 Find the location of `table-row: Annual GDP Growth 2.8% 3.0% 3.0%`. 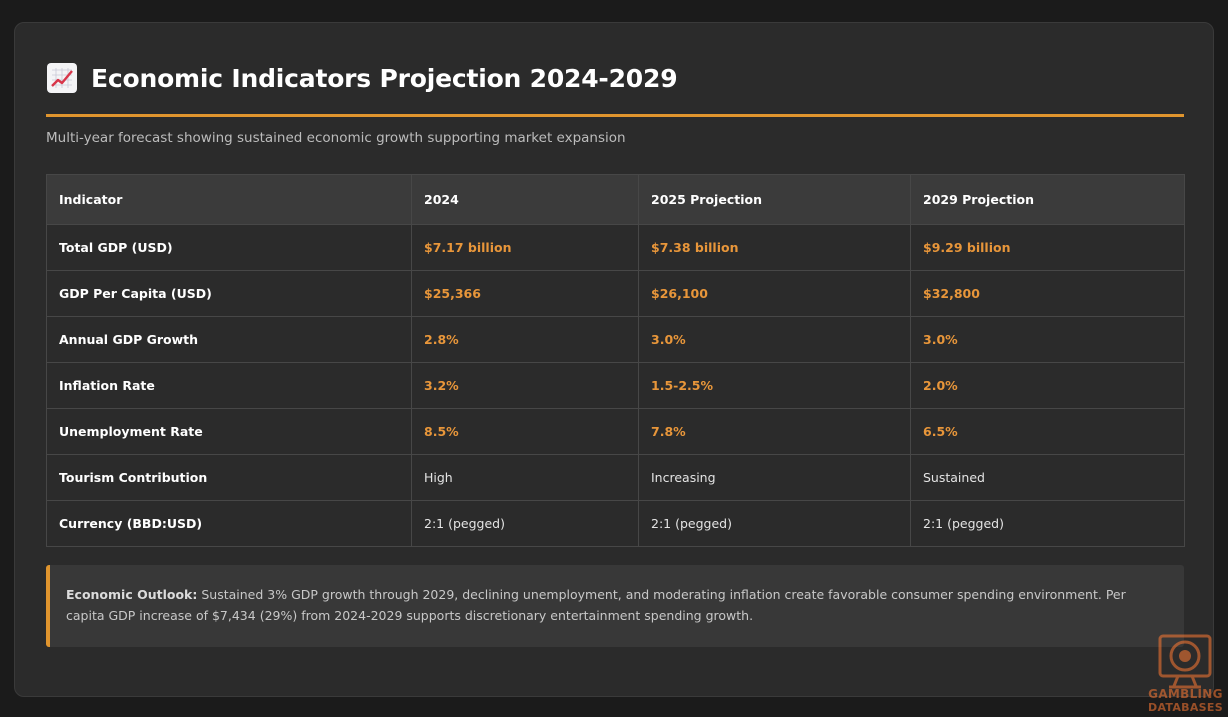

table-row: Annual GDP Growth 2.8% 3.0% 3.0% is located at coordinates (615, 339).